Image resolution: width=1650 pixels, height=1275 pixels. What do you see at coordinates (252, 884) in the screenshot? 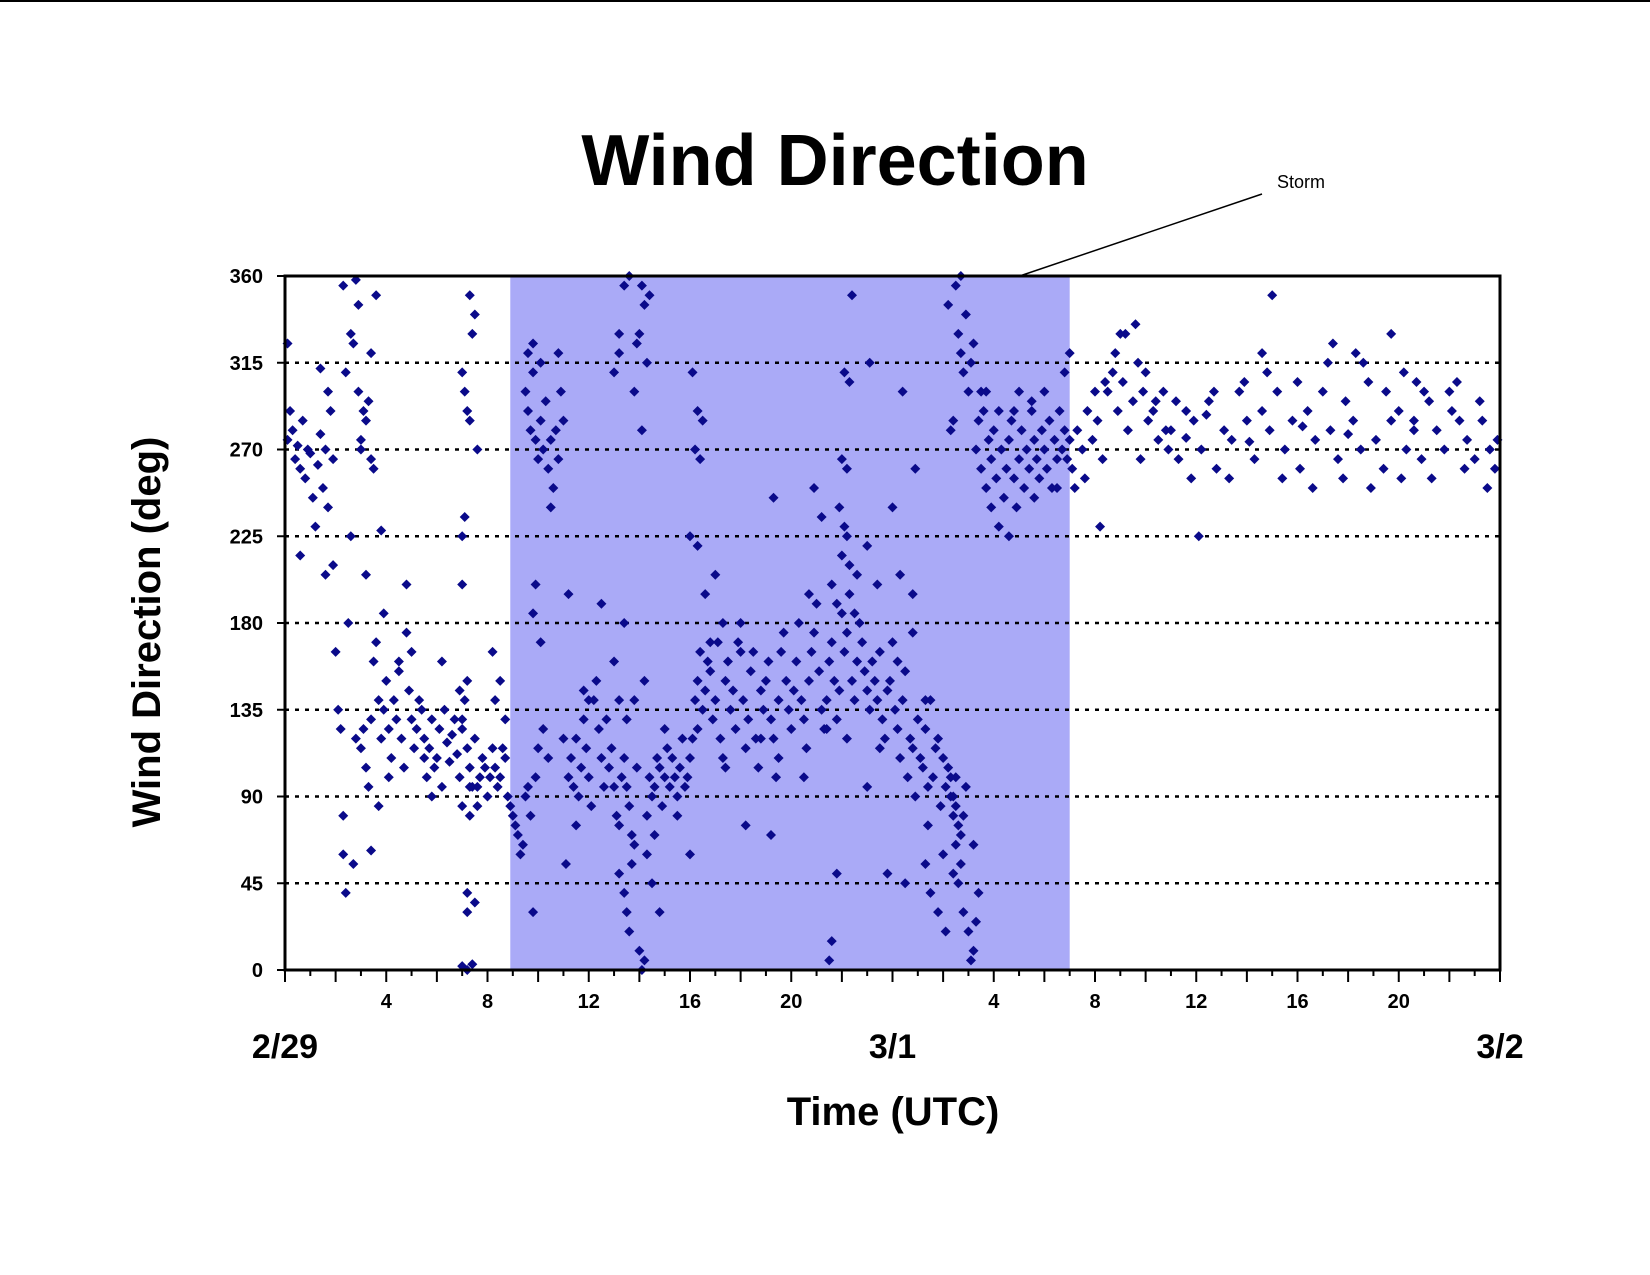
I see `y-tick-label: 45` at bounding box center [252, 884].